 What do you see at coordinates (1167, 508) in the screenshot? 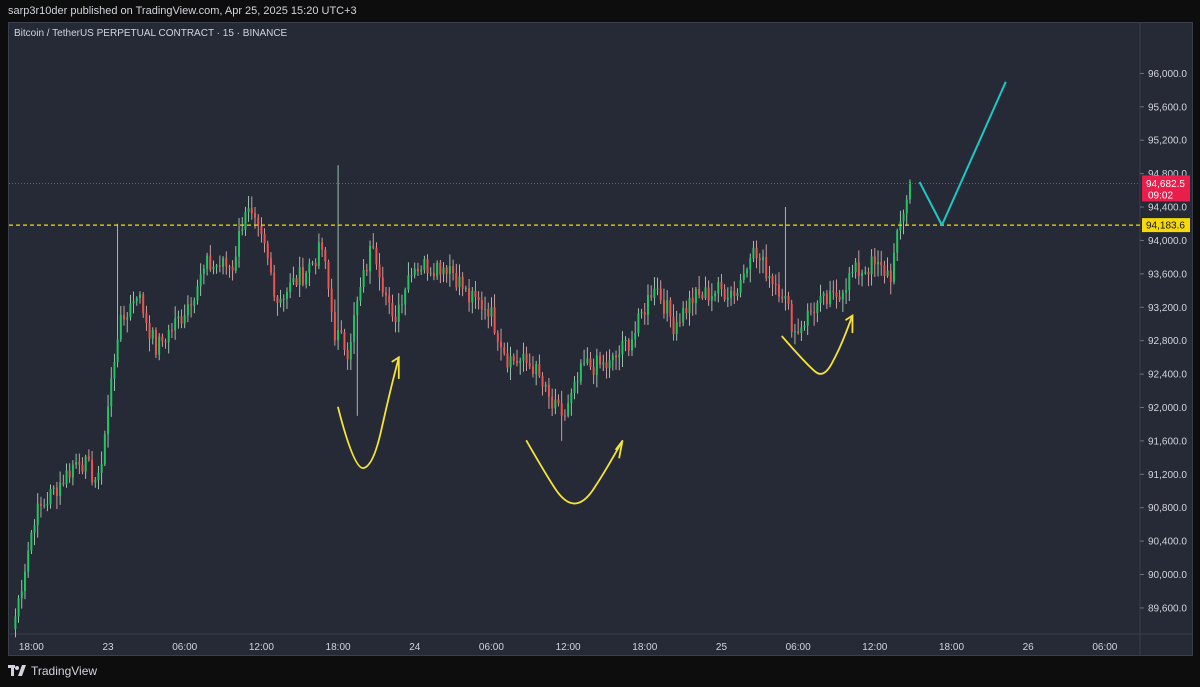
I see `y-tick-label: 90,800.0` at bounding box center [1167, 508].